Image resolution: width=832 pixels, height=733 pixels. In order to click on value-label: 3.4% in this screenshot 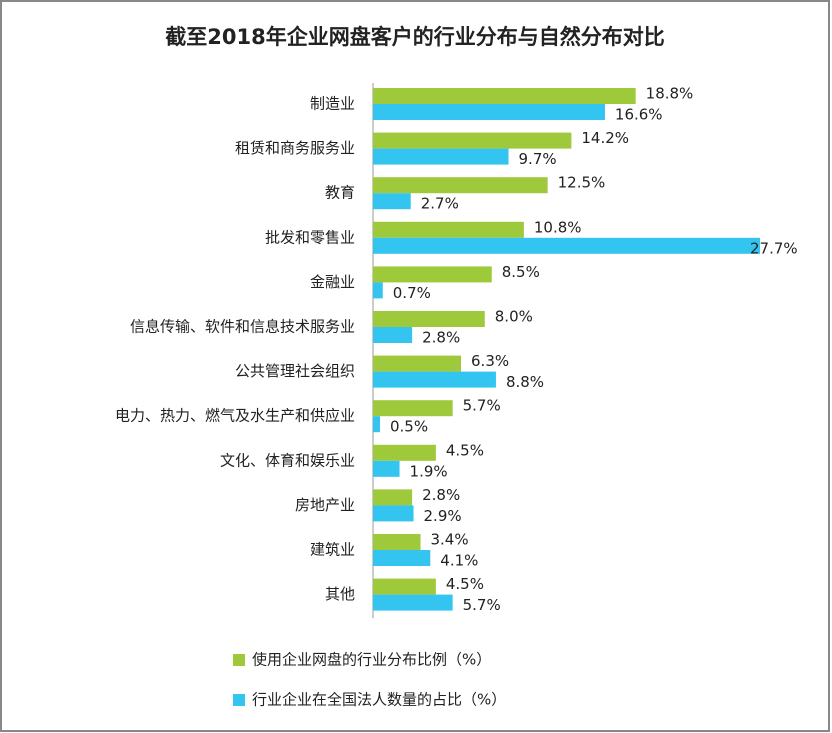, I will do `click(450, 540)`.